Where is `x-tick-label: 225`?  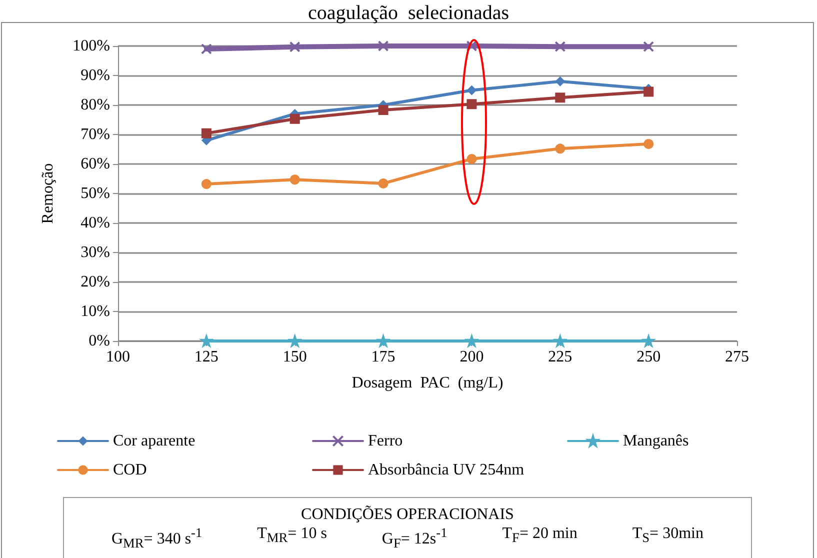 x-tick-label: 225 is located at coordinates (560, 357).